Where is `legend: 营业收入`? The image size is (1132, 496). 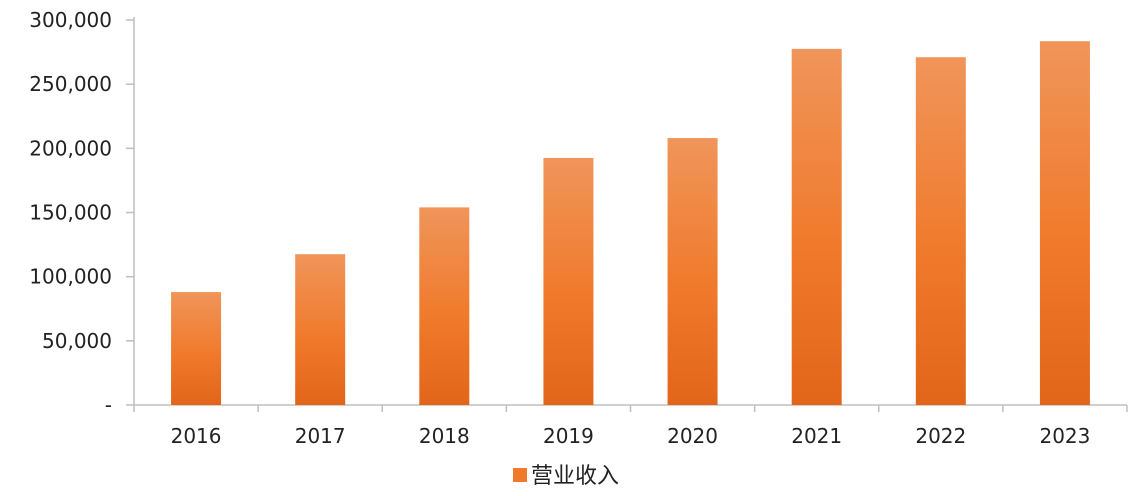 legend: 营业收入 is located at coordinates (566, 474).